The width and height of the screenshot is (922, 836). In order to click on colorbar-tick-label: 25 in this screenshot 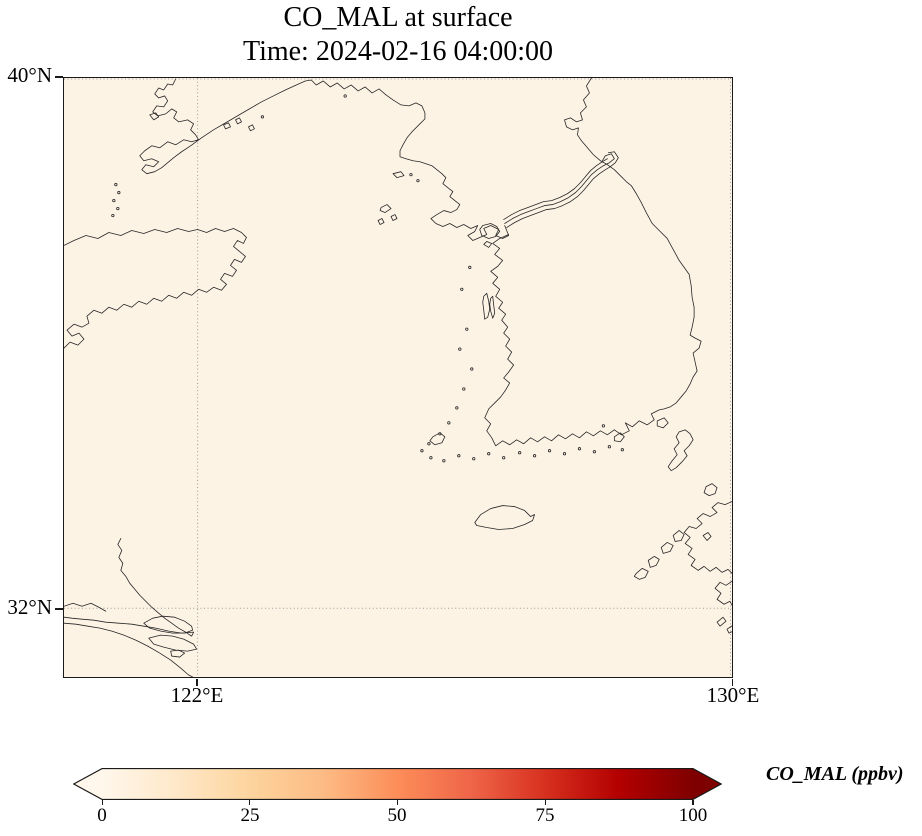, I will do `click(250, 815)`.